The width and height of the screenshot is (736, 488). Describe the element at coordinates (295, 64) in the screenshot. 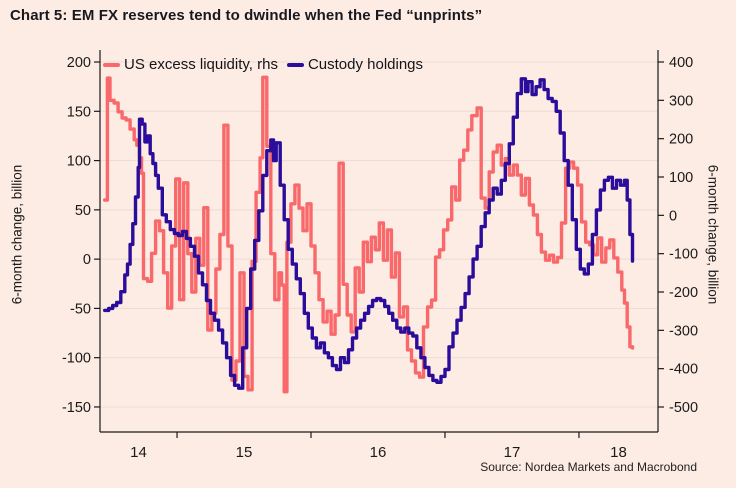

I see `legend-swatch-custody-holdings` at that location.